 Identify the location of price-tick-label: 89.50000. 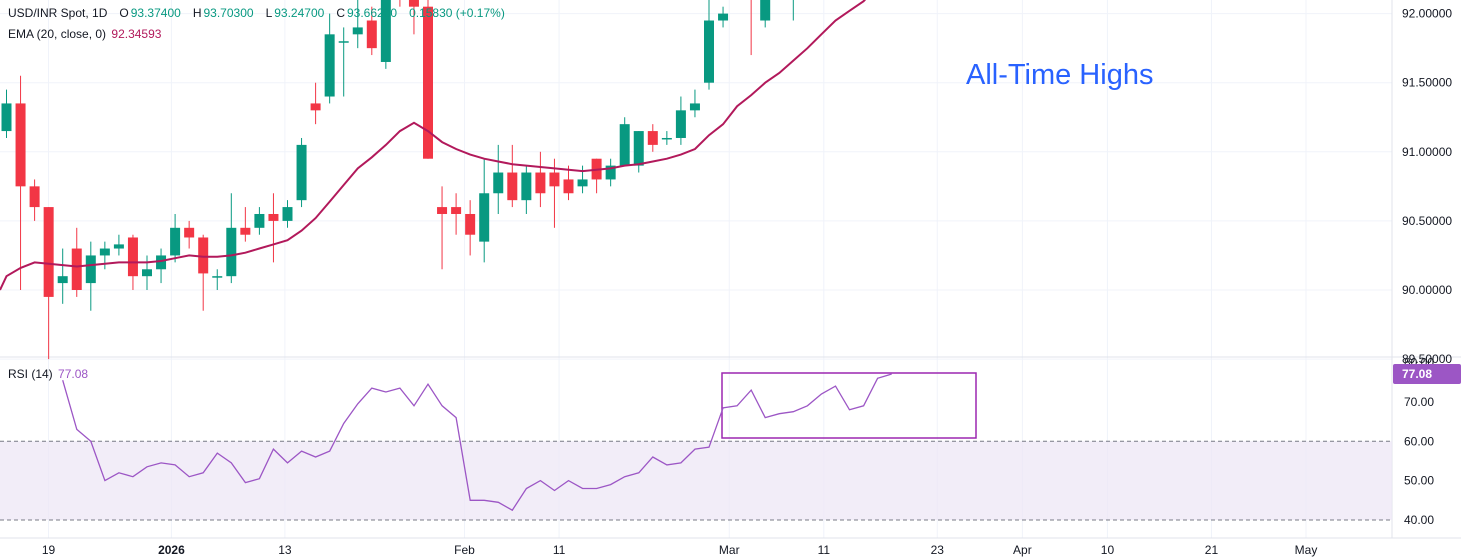
(1427, 359).